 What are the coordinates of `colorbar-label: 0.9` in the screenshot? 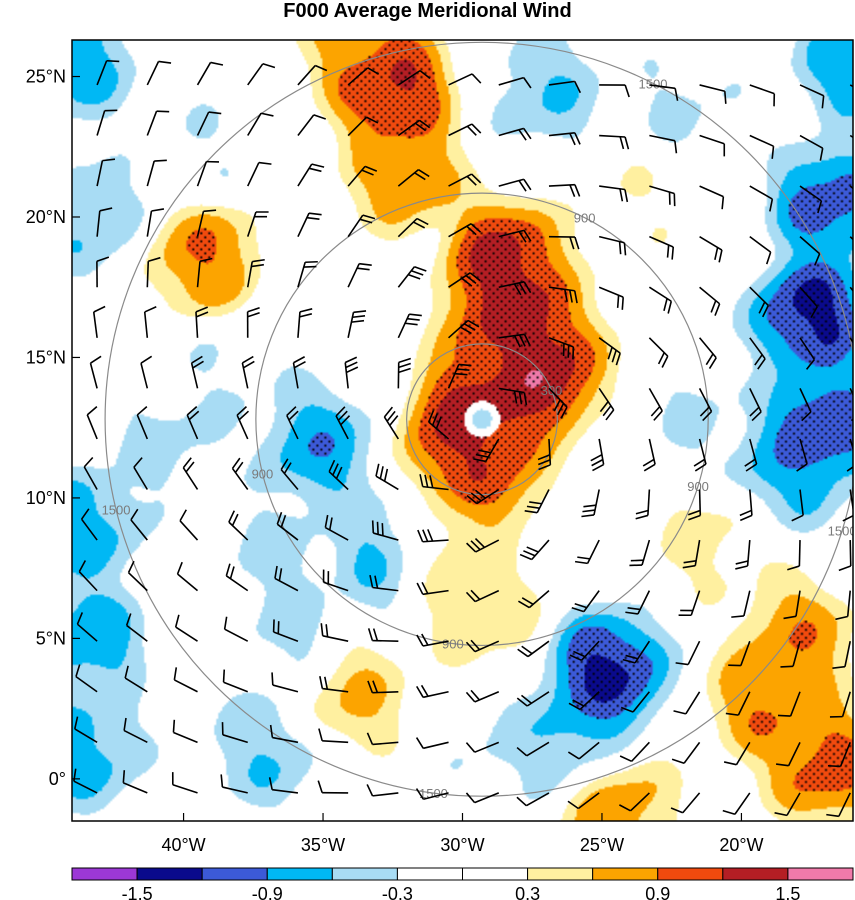 It's located at (657, 892).